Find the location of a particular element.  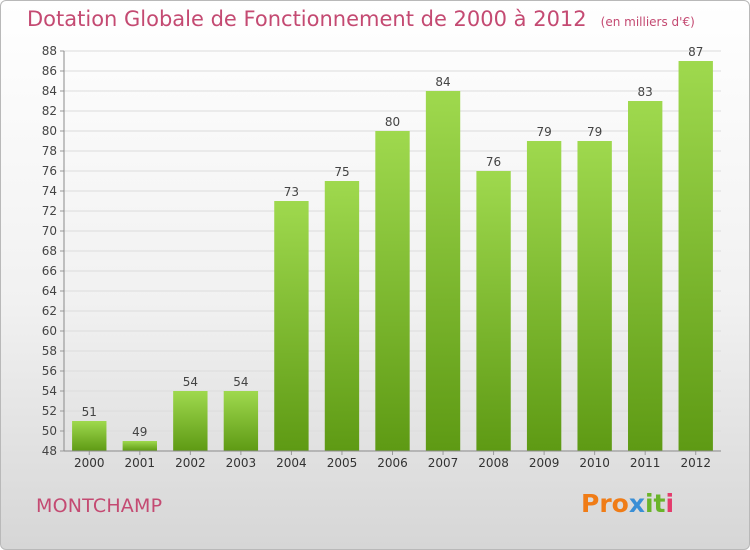

y-tick-label: 70 is located at coordinates (49, 231).